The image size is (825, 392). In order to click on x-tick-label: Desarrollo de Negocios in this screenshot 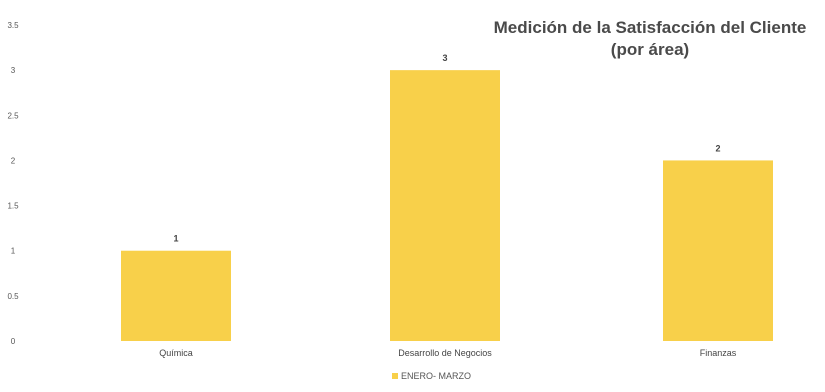, I will do `click(445, 353)`.